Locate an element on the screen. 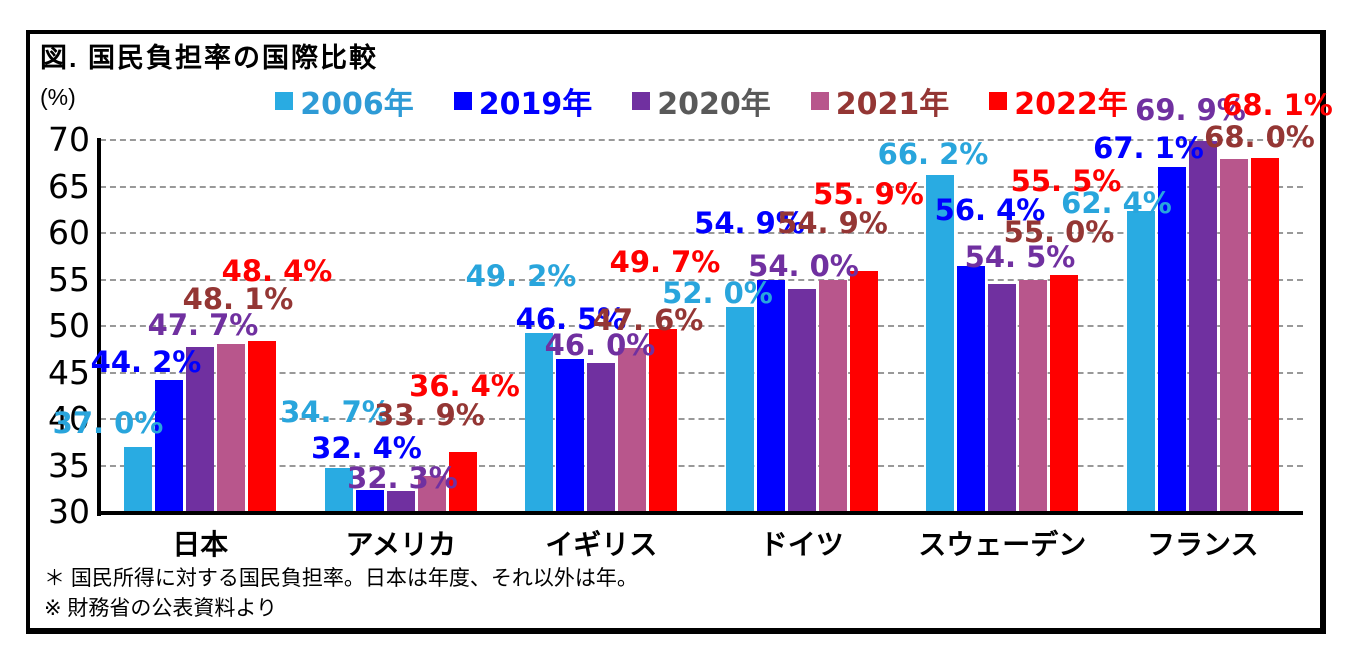  category-label-ドイツ: ドイツ is located at coordinates (801, 544).